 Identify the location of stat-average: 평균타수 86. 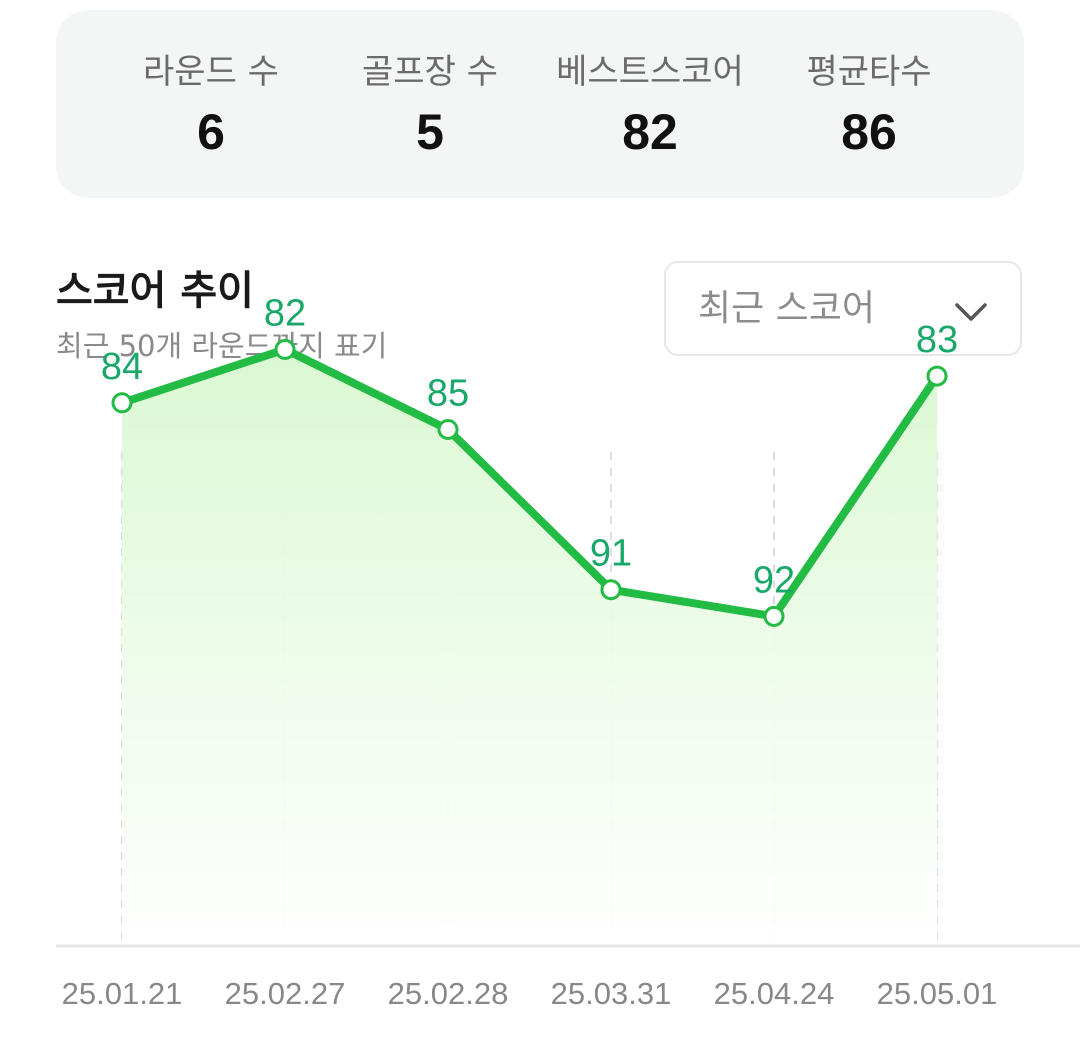
(869, 104).